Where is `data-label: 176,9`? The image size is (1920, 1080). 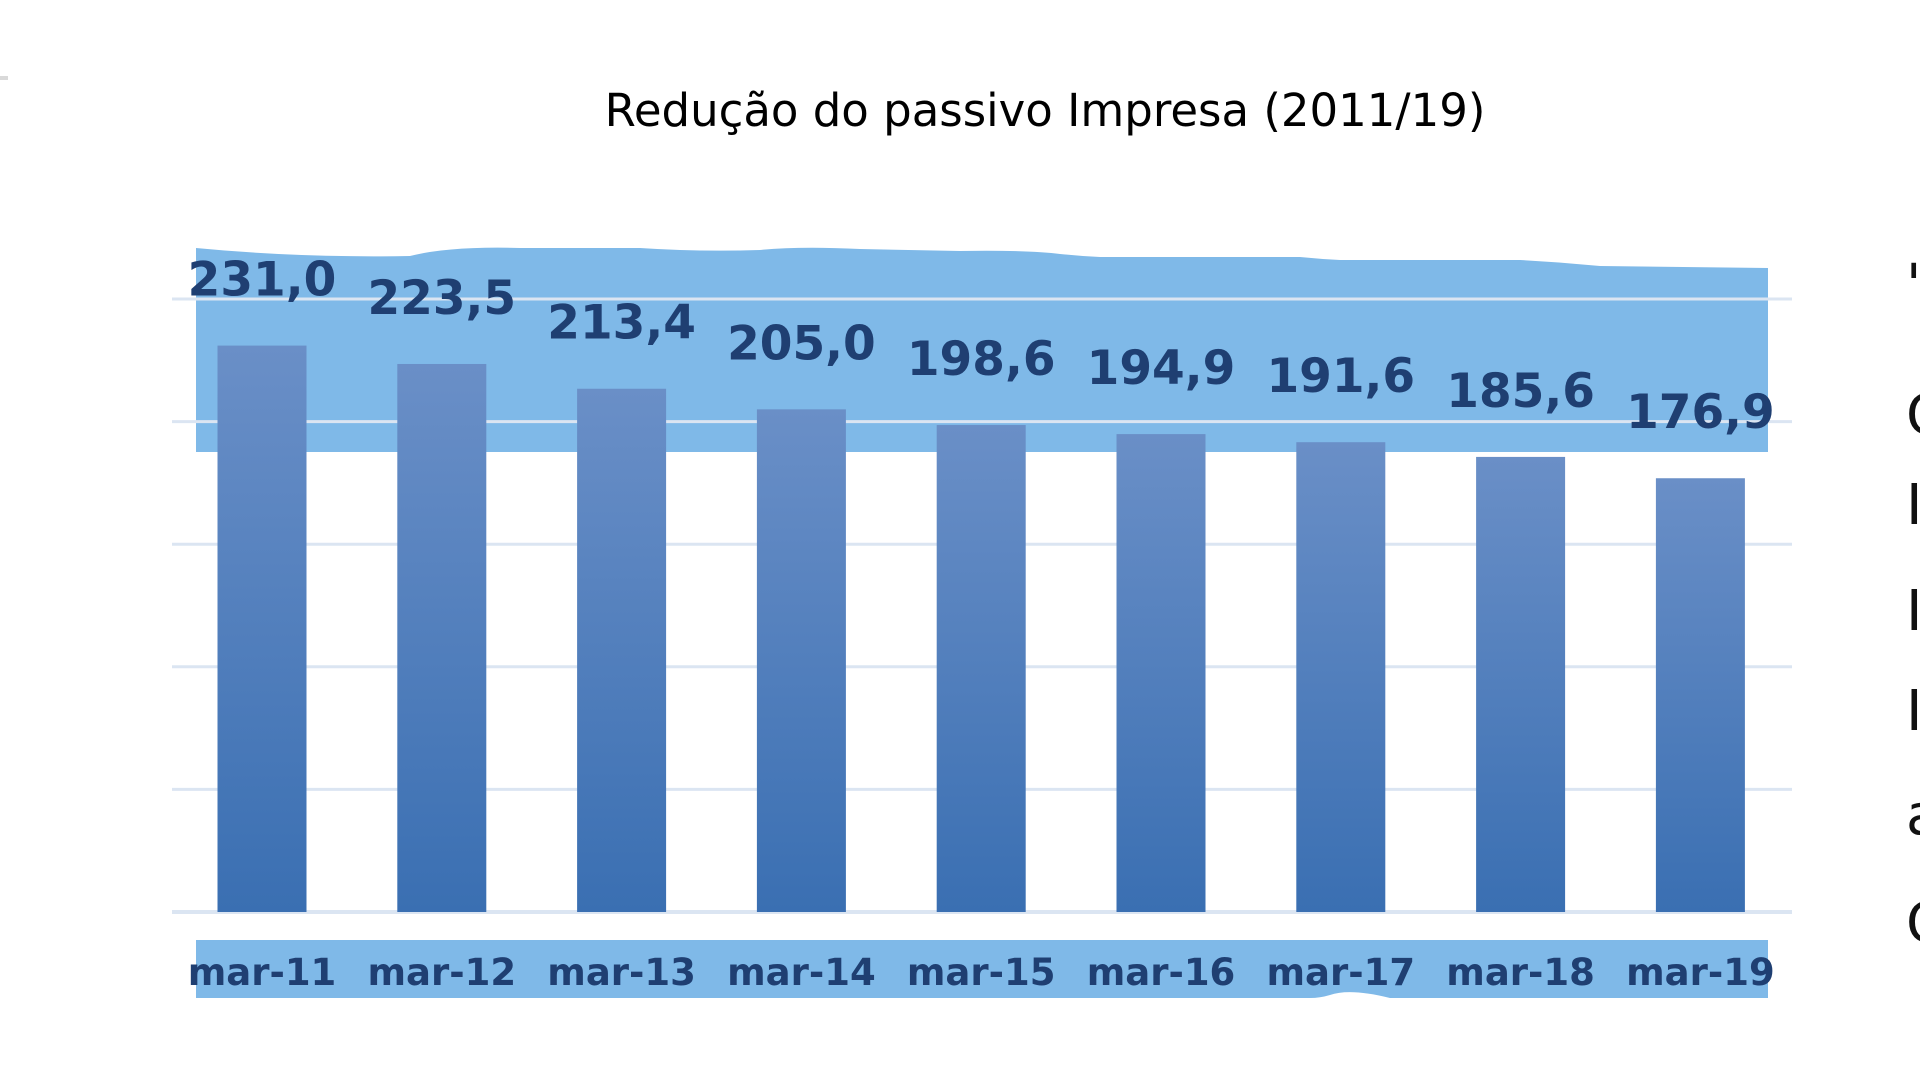 data-label: 176,9 is located at coordinates (1700, 412).